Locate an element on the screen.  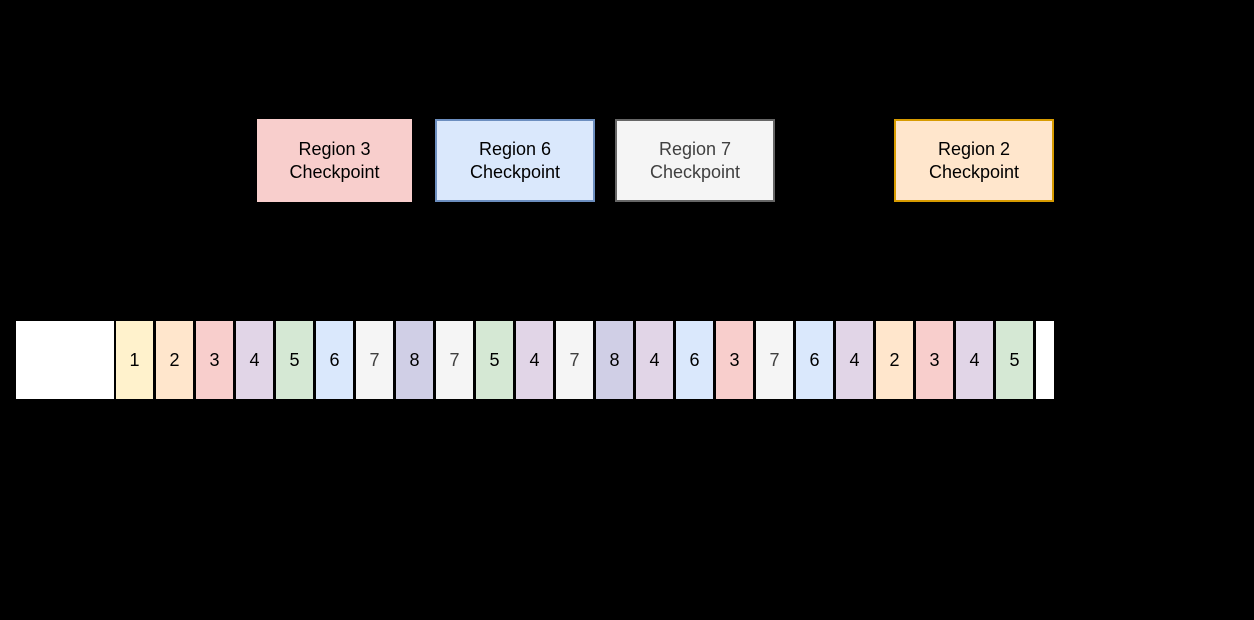
checkpoint-box-region-2: Region 2 Checkpoint is located at coordinates (974, 160).